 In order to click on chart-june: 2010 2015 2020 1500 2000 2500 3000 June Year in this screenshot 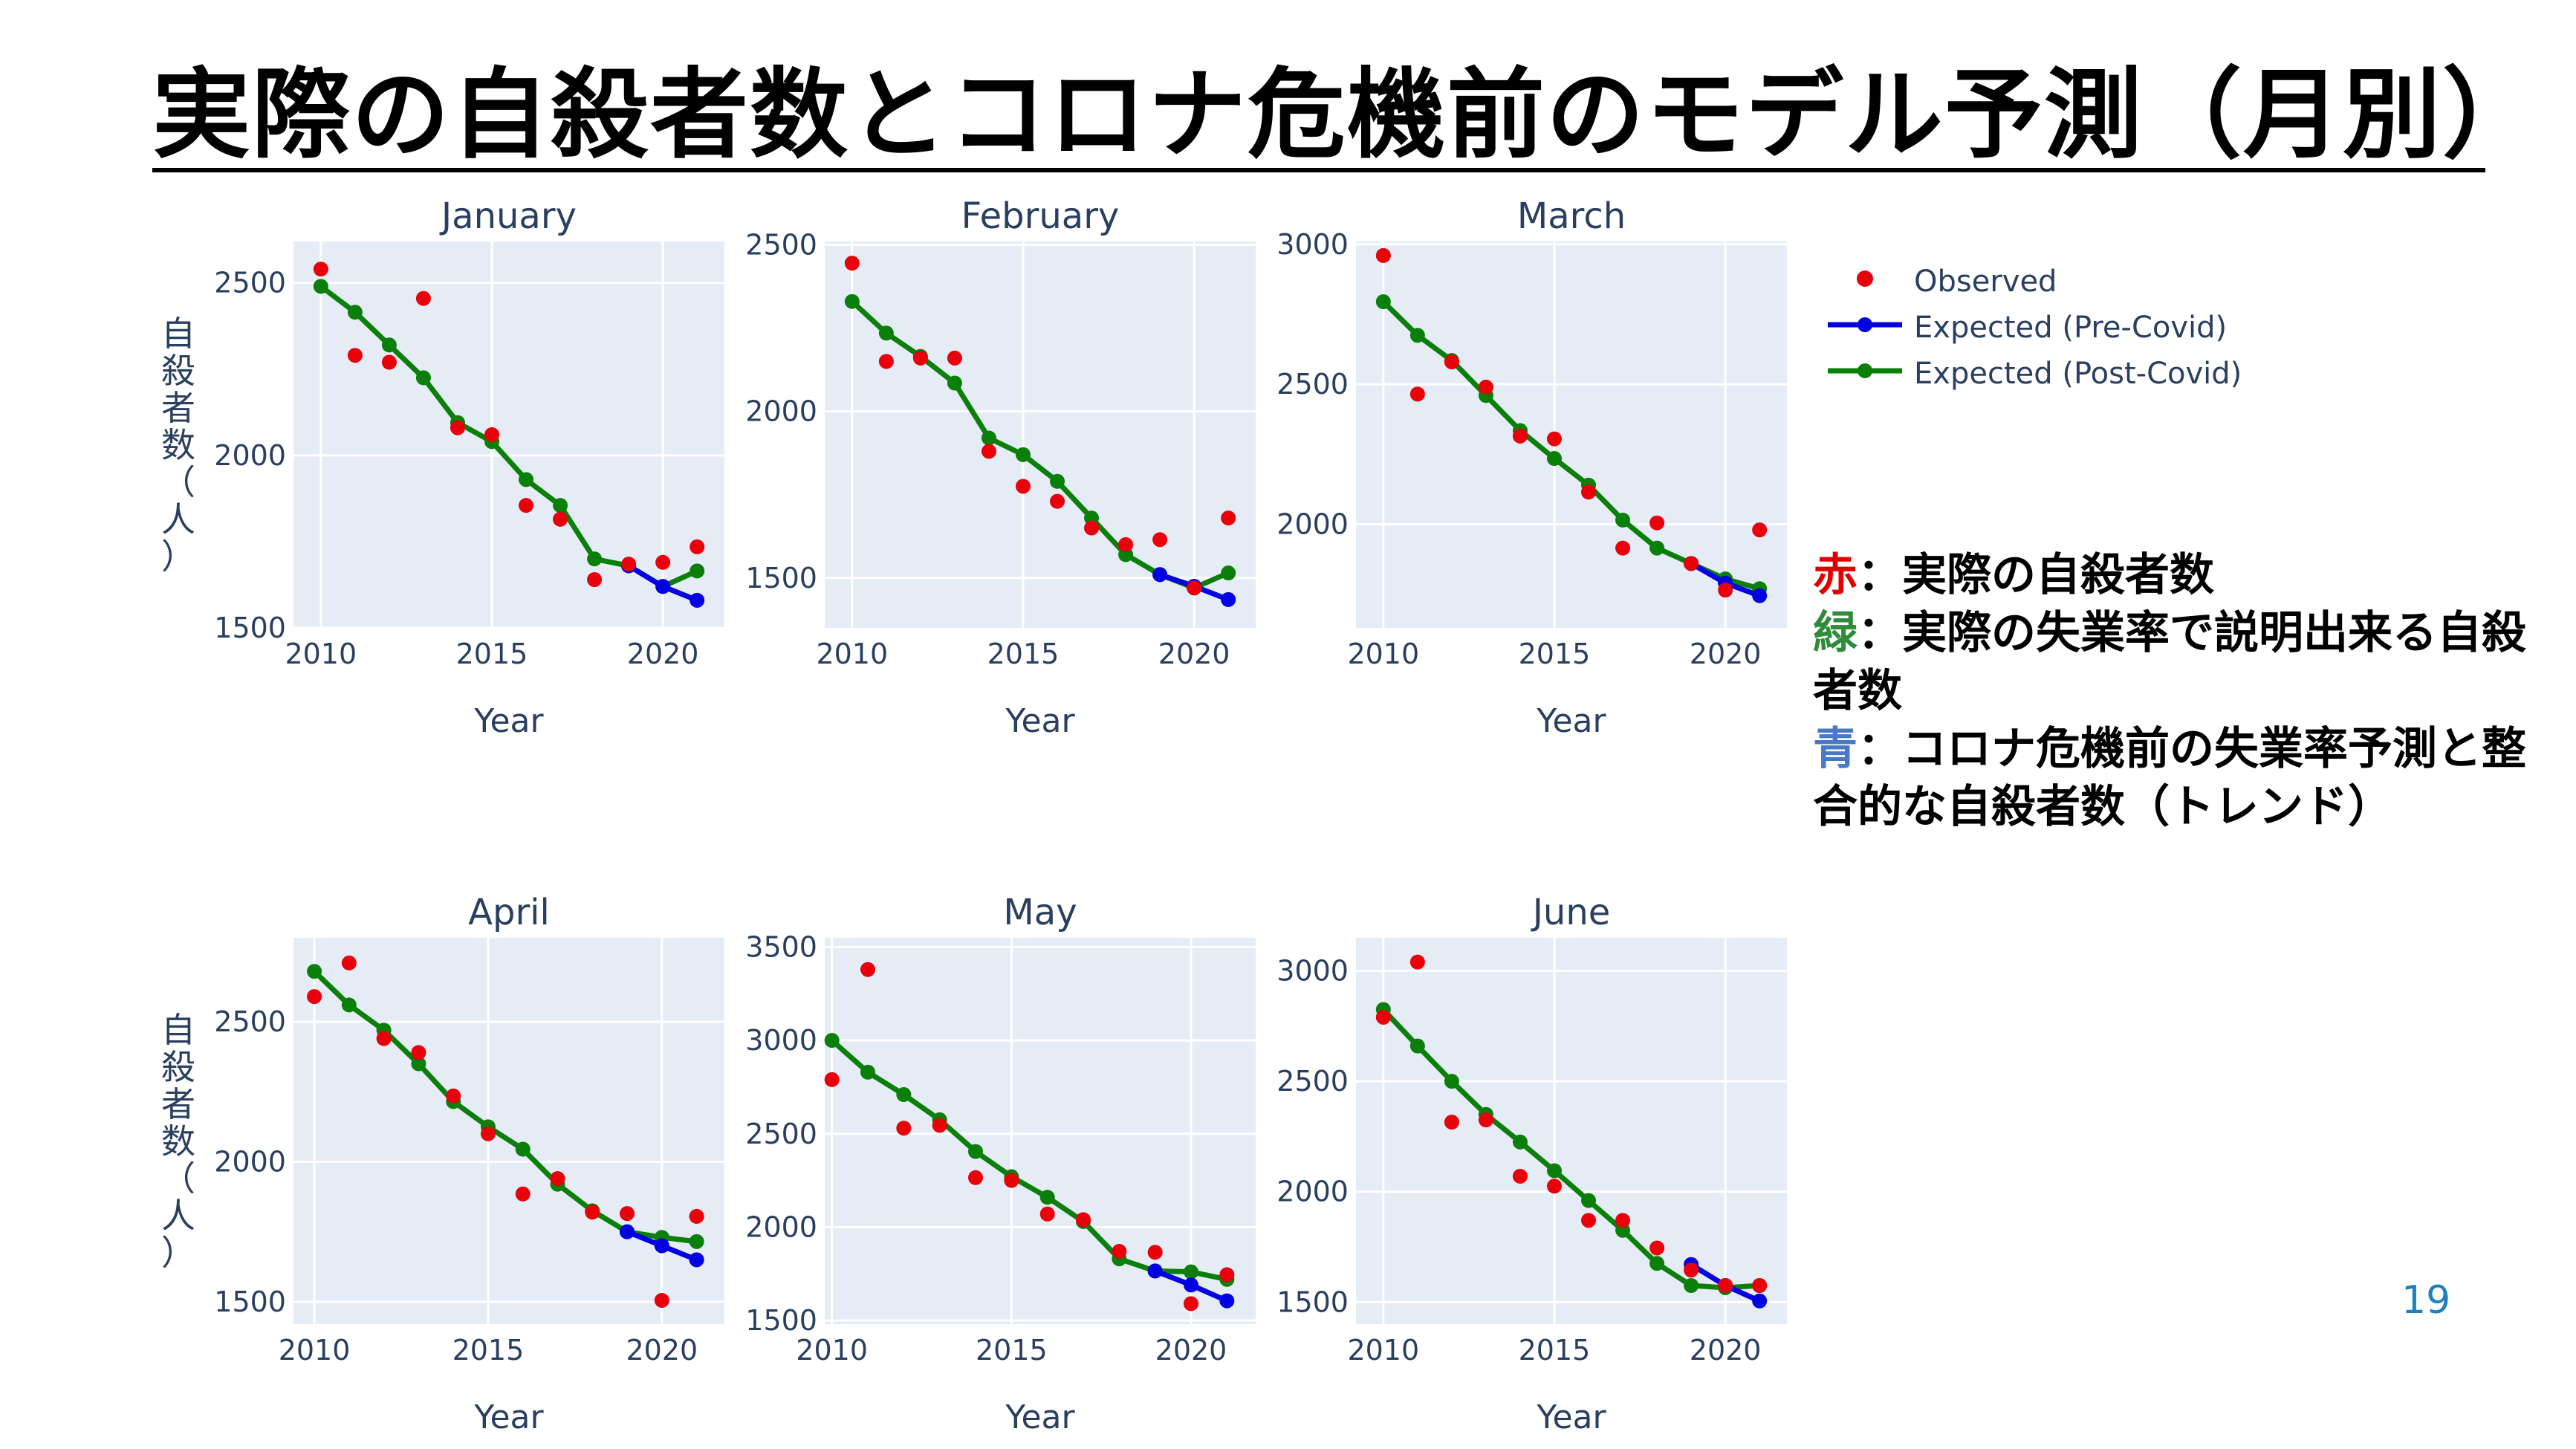, I will do `click(1531, 1164)`.